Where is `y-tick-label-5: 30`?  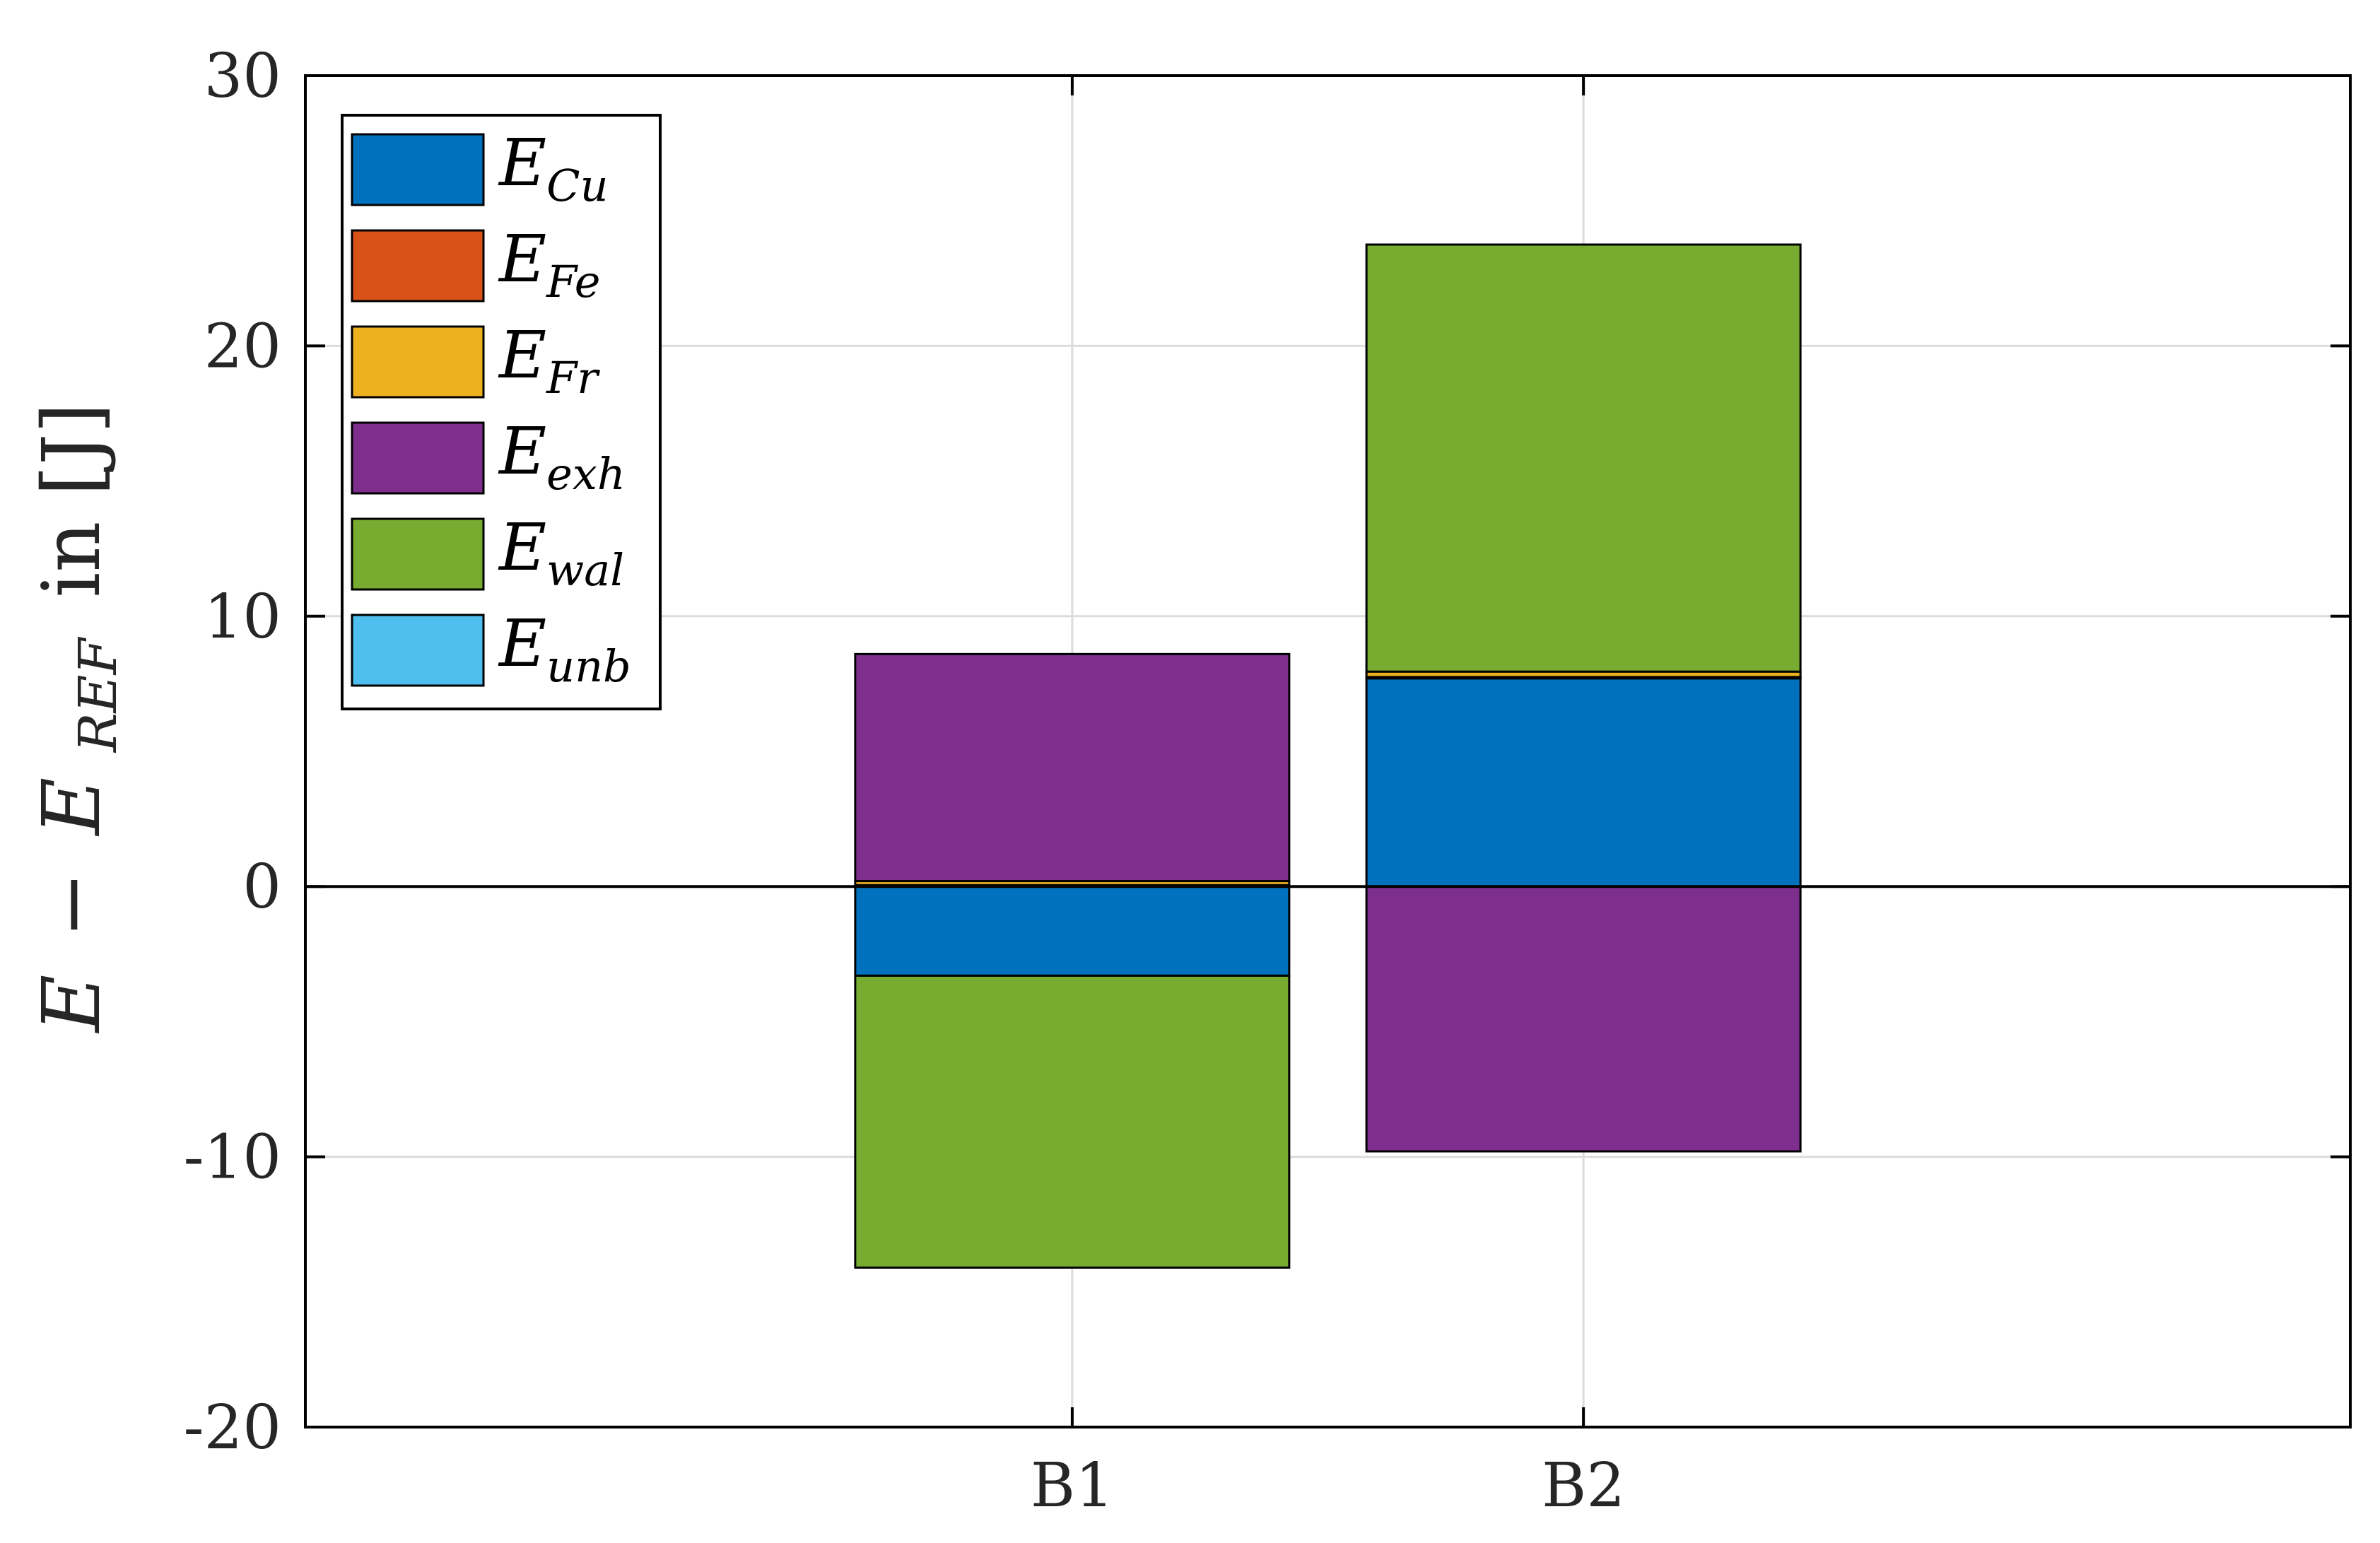 y-tick-label-5: 30 is located at coordinates (242, 76).